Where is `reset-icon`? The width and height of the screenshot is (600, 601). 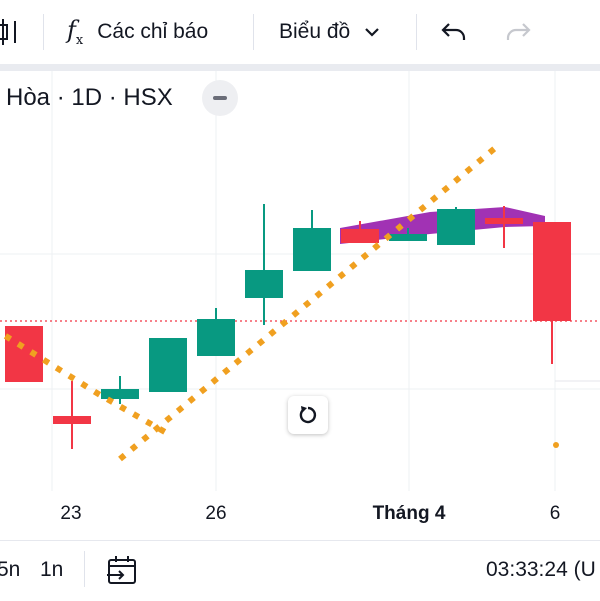 reset-icon is located at coordinates (308, 415).